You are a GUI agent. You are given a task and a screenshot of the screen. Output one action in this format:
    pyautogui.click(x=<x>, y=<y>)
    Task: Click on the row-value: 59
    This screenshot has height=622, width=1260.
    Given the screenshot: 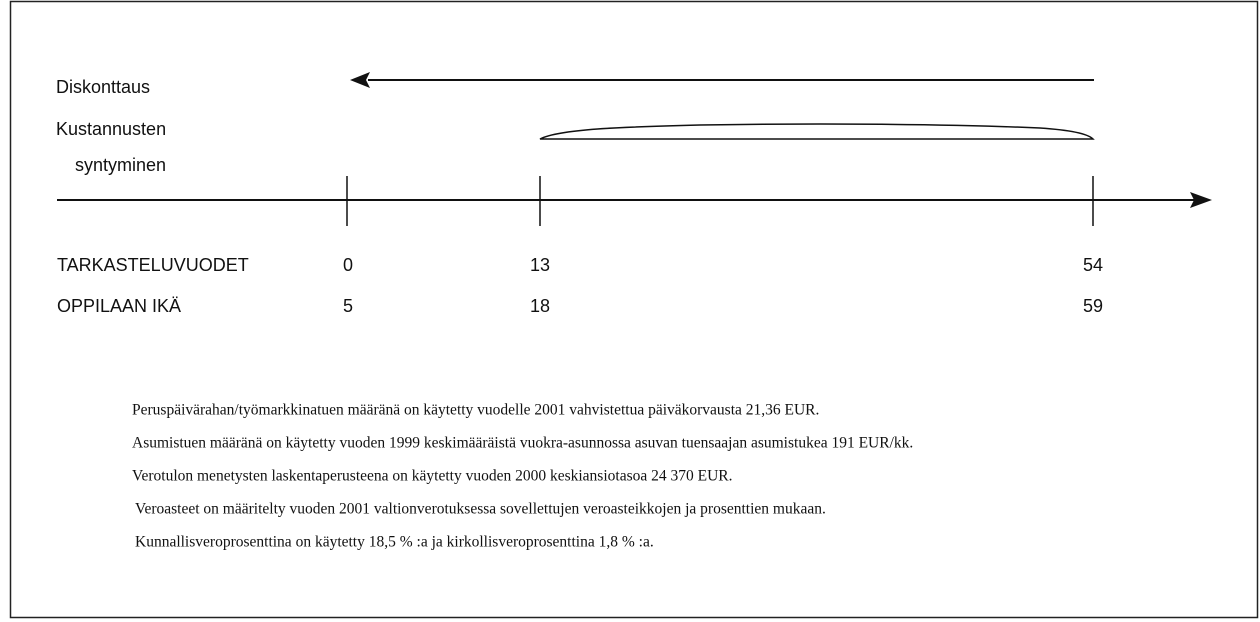 What is the action you would take?
    pyautogui.click(x=1093, y=306)
    